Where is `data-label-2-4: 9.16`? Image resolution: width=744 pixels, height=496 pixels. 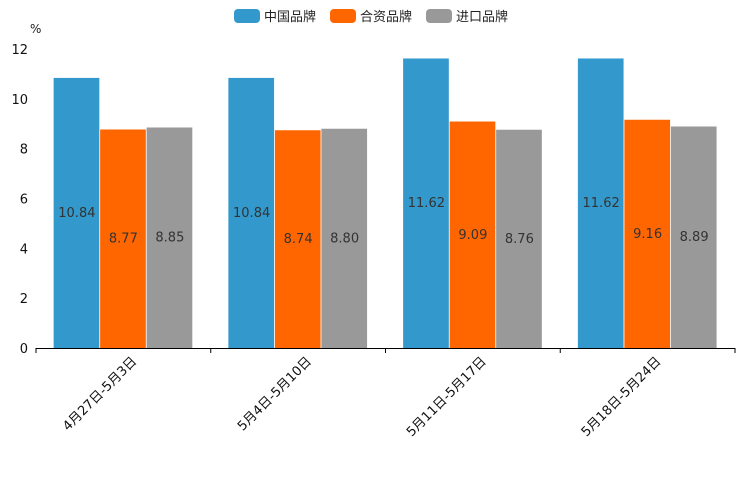
data-label-2-4: 9.16 is located at coordinates (647, 234).